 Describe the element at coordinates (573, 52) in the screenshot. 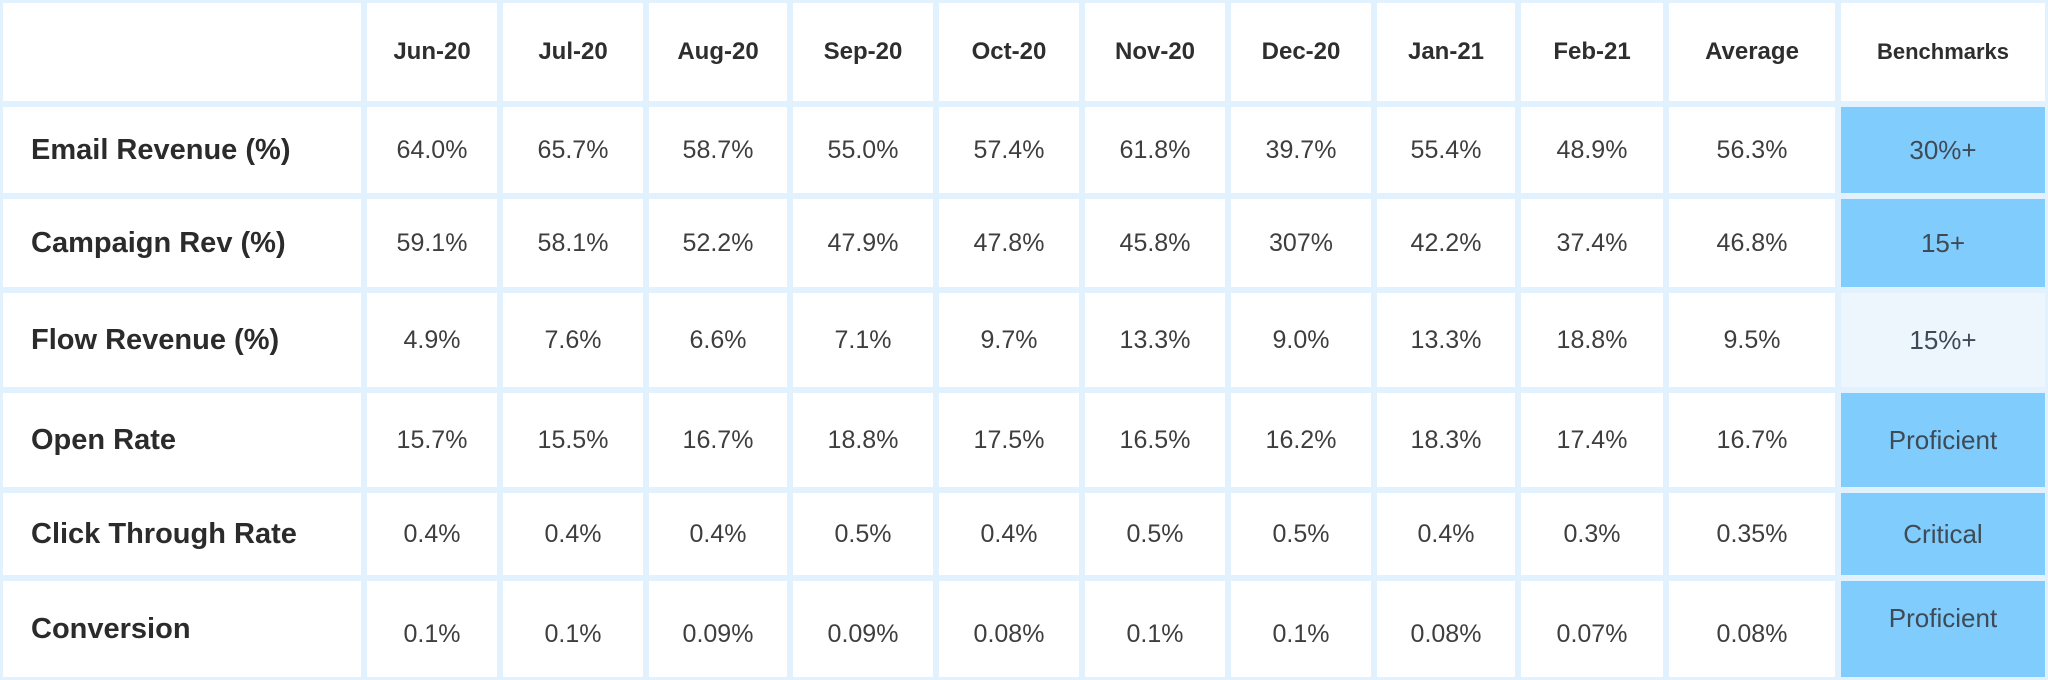

I see `column-header: Jul-20` at that location.